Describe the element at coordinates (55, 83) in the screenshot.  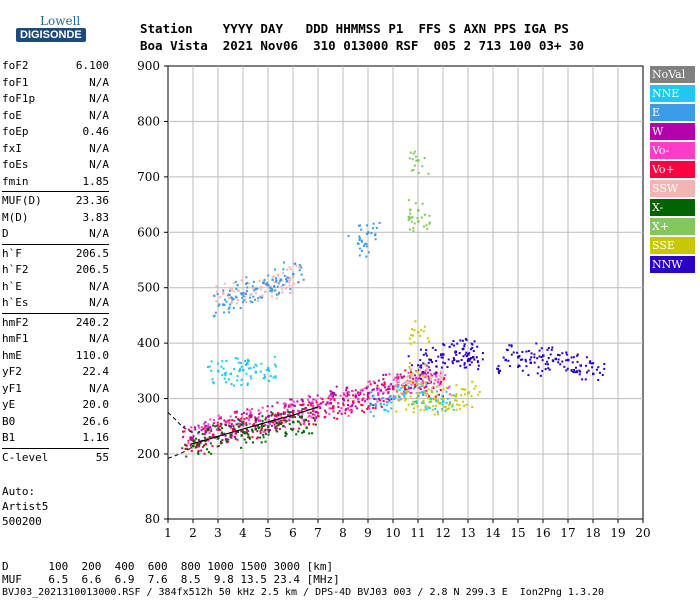
I see `param-row: foF1 N/A` at that location.